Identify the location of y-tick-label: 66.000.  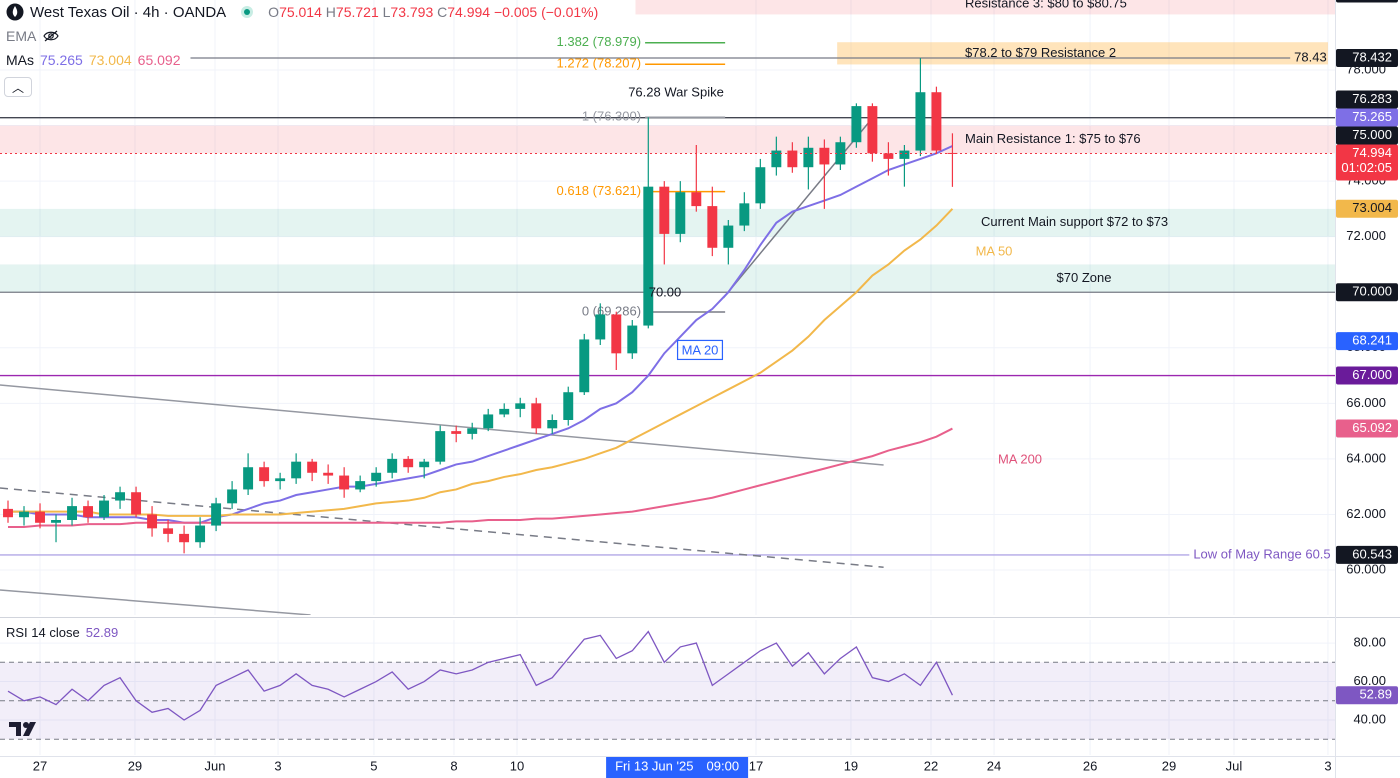
(1366, 402).